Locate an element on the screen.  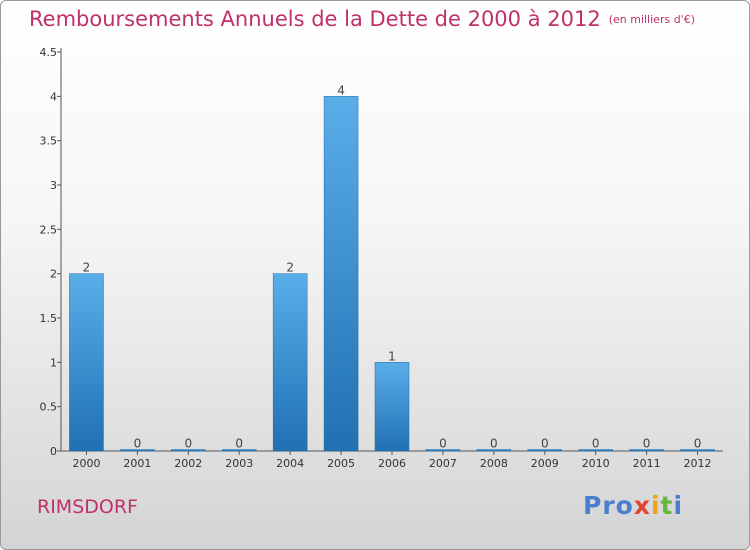
x-tick-label: 2009 is located at coordinates (545, 463).